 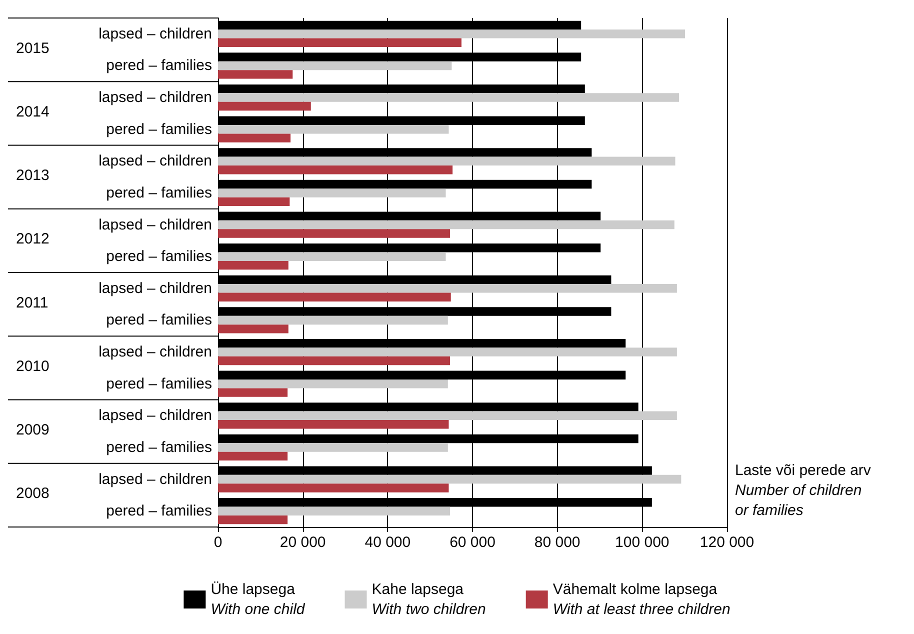 I want to click on text: 2009, so click(x=33, y=430).